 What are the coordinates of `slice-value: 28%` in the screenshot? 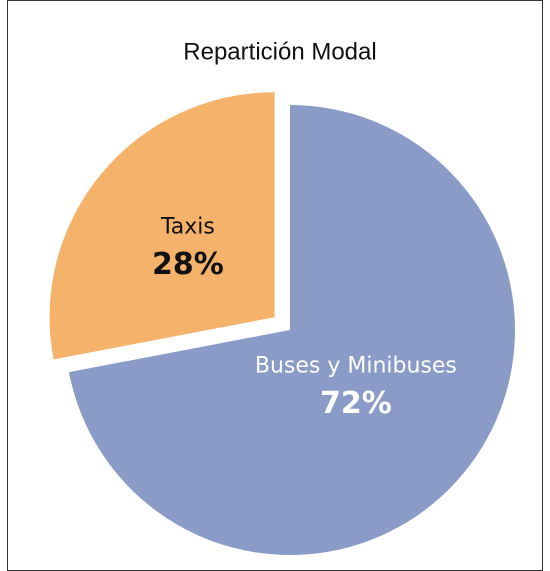 It's located at (188, 264).